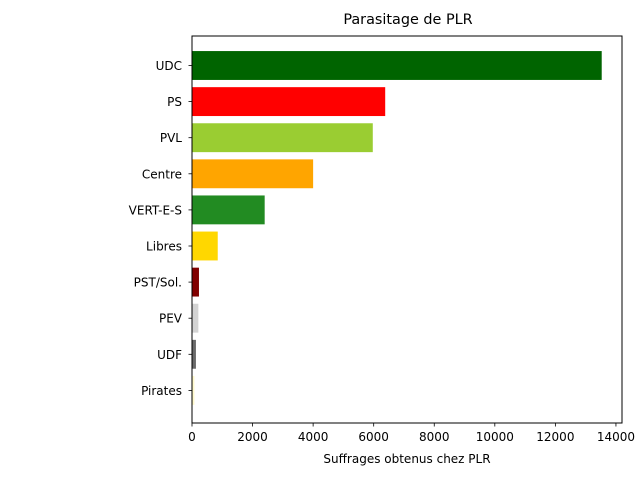  I want to click on y-tick-label-vert-e-s: VERT-E-S, so click(155, 210).